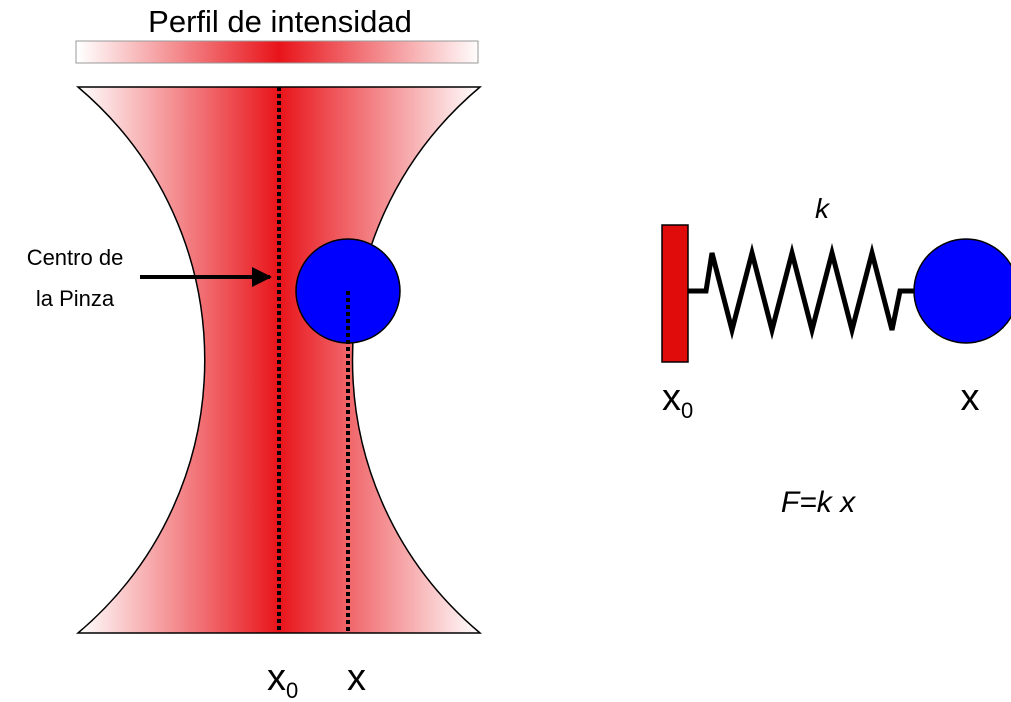  Describe the element at coordinates (356, 678) in the screenshot. I see `bead-label: x` at that location.